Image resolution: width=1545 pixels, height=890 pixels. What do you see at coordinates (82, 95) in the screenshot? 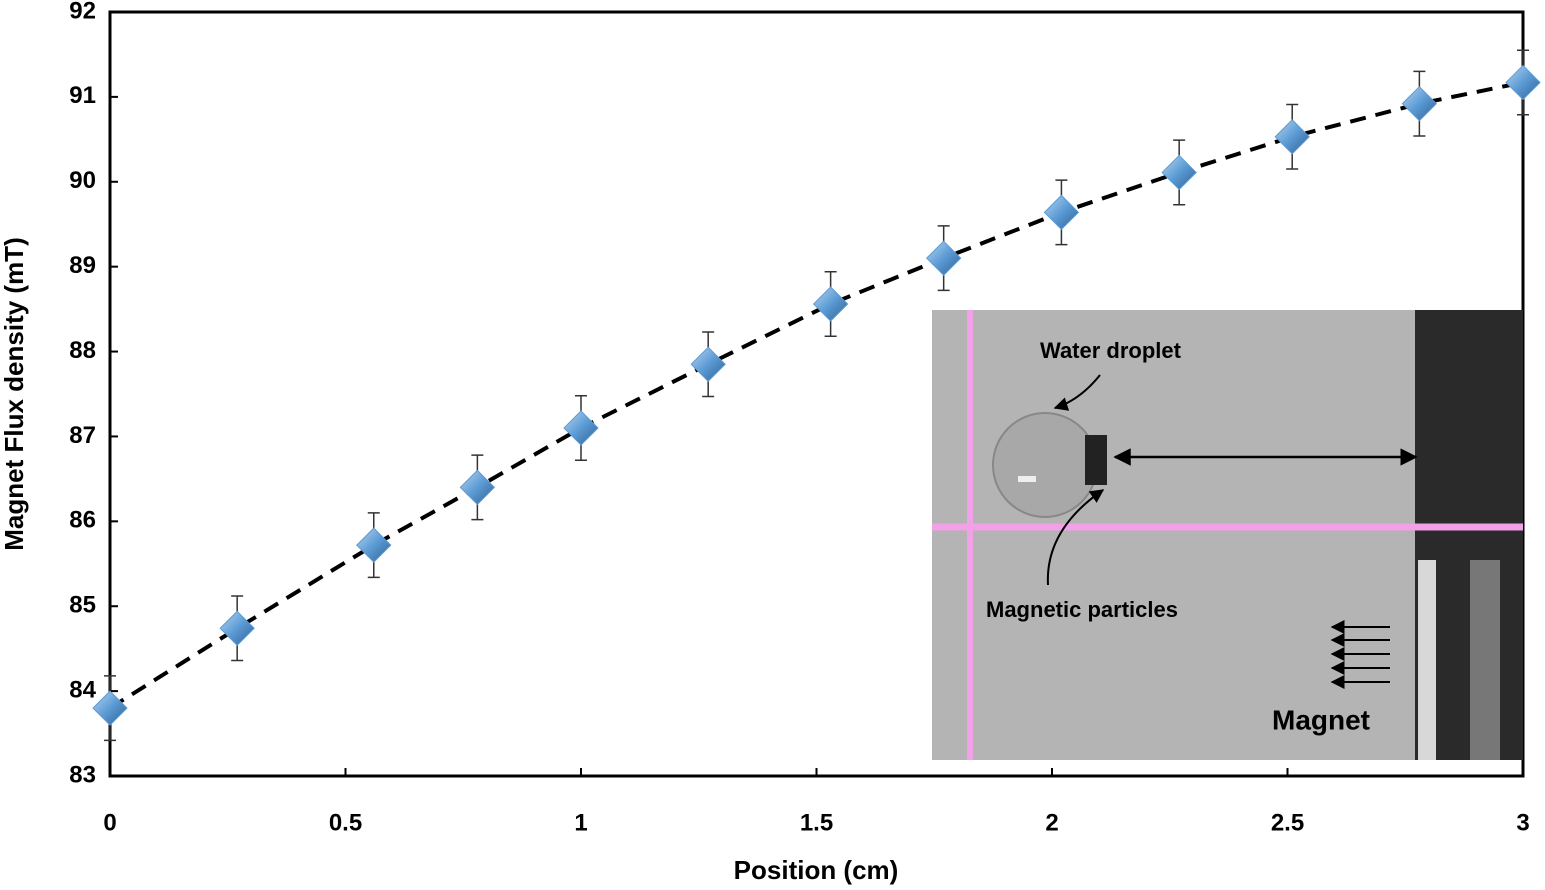
I see `y-tick-label: 91` at bounding box center [82, 95].